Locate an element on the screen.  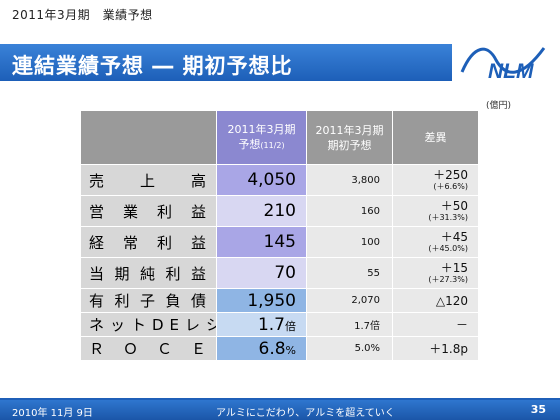
label-char: 高 is located at coordinates (198, 180).